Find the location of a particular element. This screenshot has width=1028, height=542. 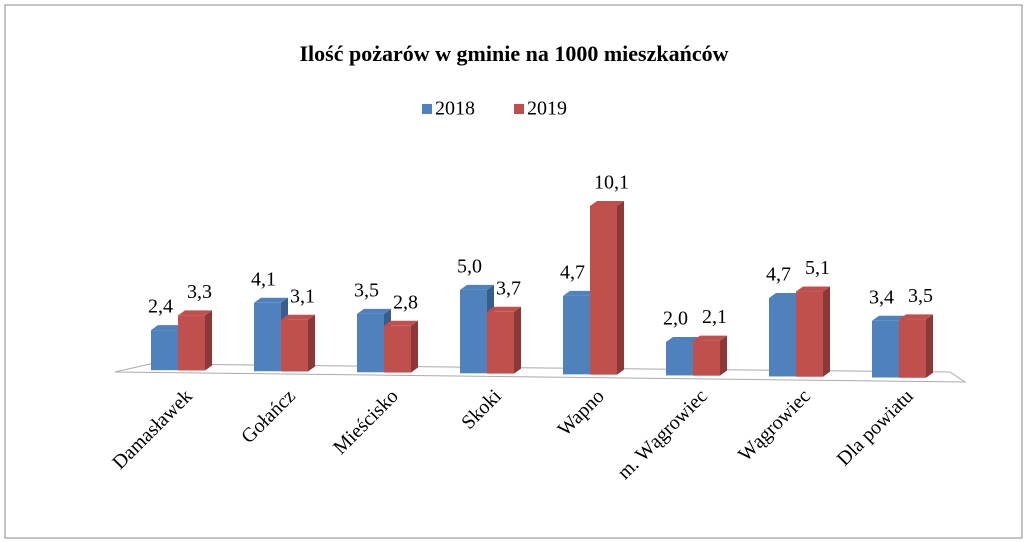

legend-label: 2018 is located at coordinates (455, 109).